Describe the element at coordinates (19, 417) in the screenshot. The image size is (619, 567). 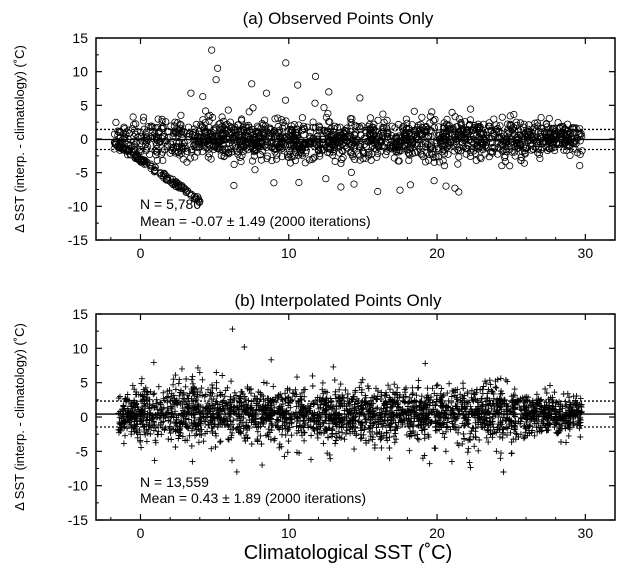
I see `panel-b-ylabel: Δ SST (interp. - climatology) (˚C)` at that location.